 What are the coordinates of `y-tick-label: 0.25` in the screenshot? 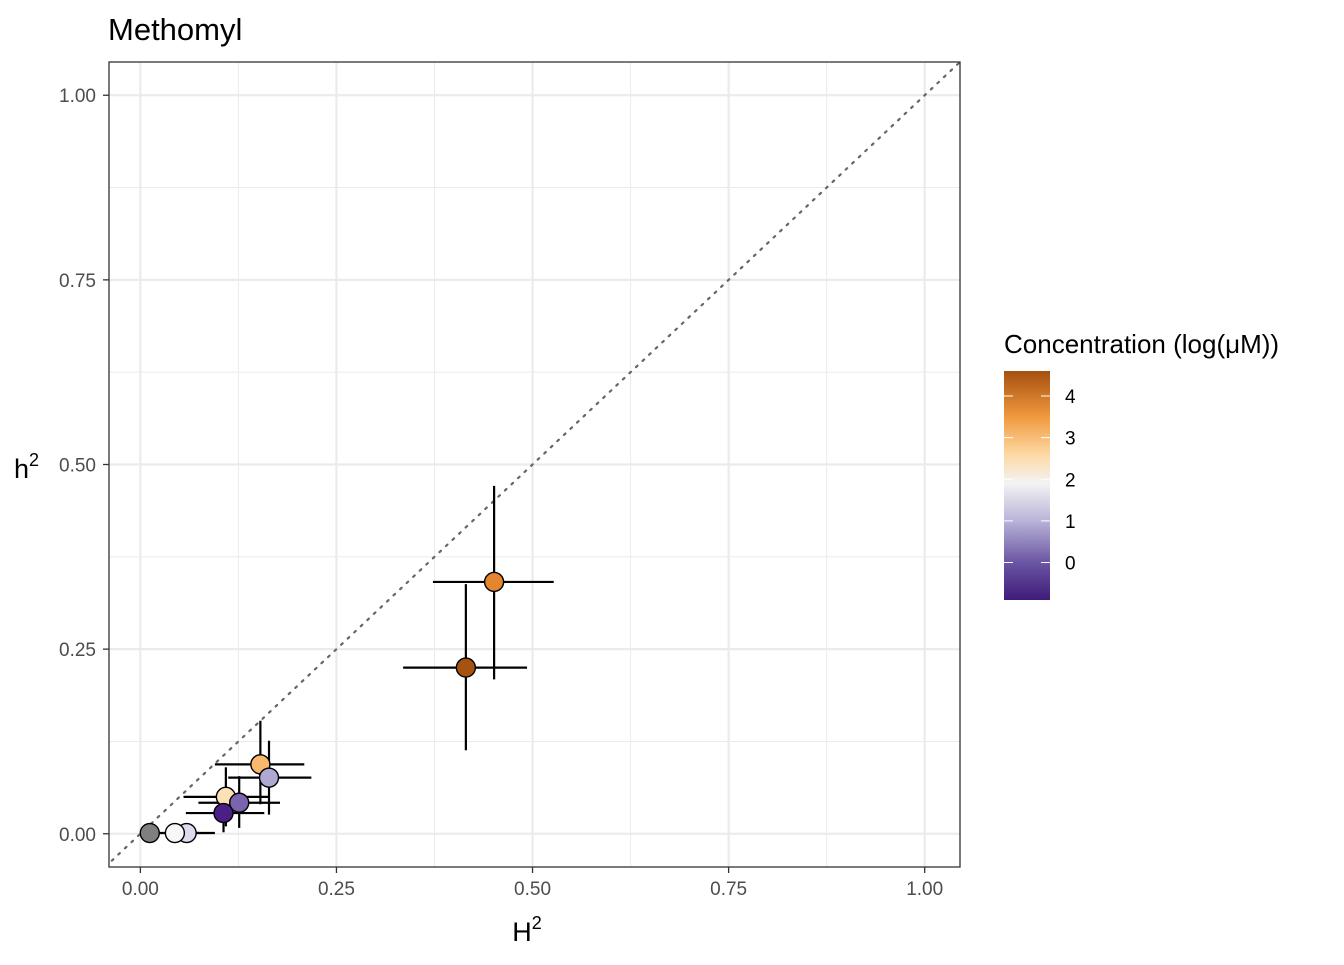 It's located at (77, 650).